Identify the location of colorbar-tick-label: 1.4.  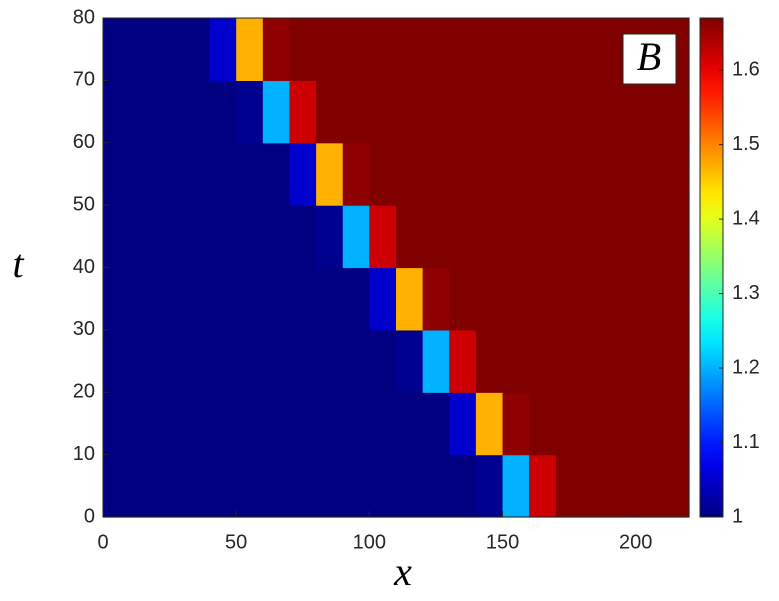
(746, 218).